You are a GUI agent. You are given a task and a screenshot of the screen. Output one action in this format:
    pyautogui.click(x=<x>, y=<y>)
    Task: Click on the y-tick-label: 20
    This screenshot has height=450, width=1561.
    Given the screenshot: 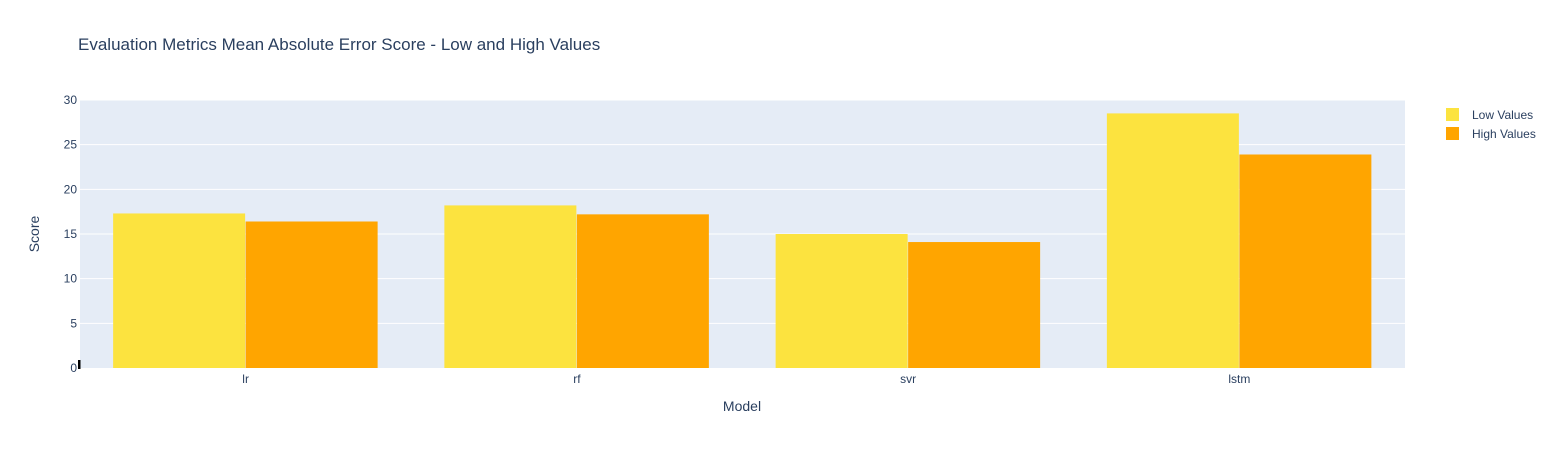 What is the action you would take?
    pyautogui.click(x=71, y=189)
    